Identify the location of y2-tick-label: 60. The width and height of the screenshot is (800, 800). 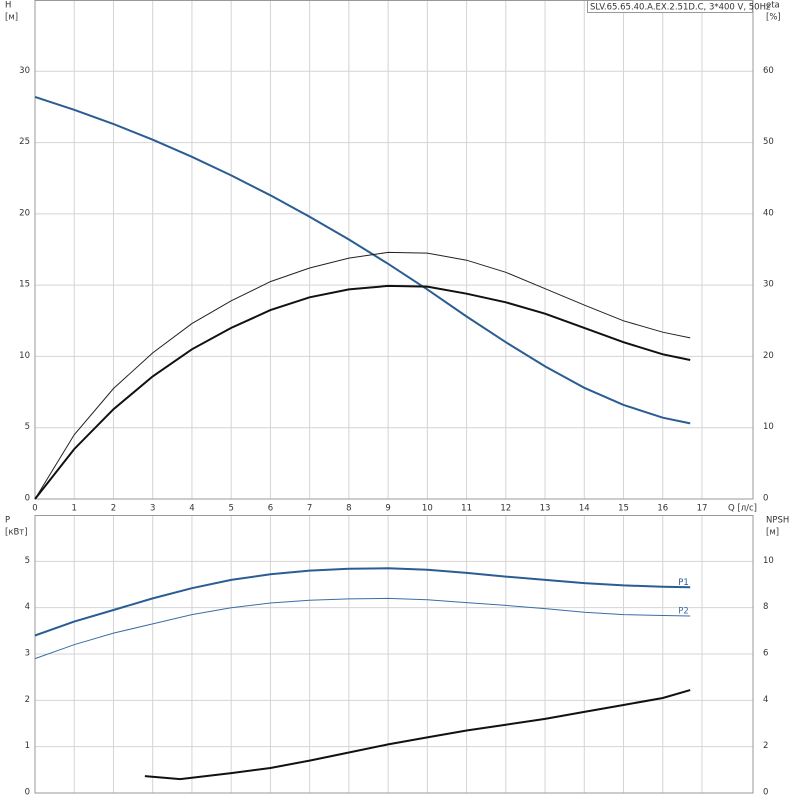
(768, 71).